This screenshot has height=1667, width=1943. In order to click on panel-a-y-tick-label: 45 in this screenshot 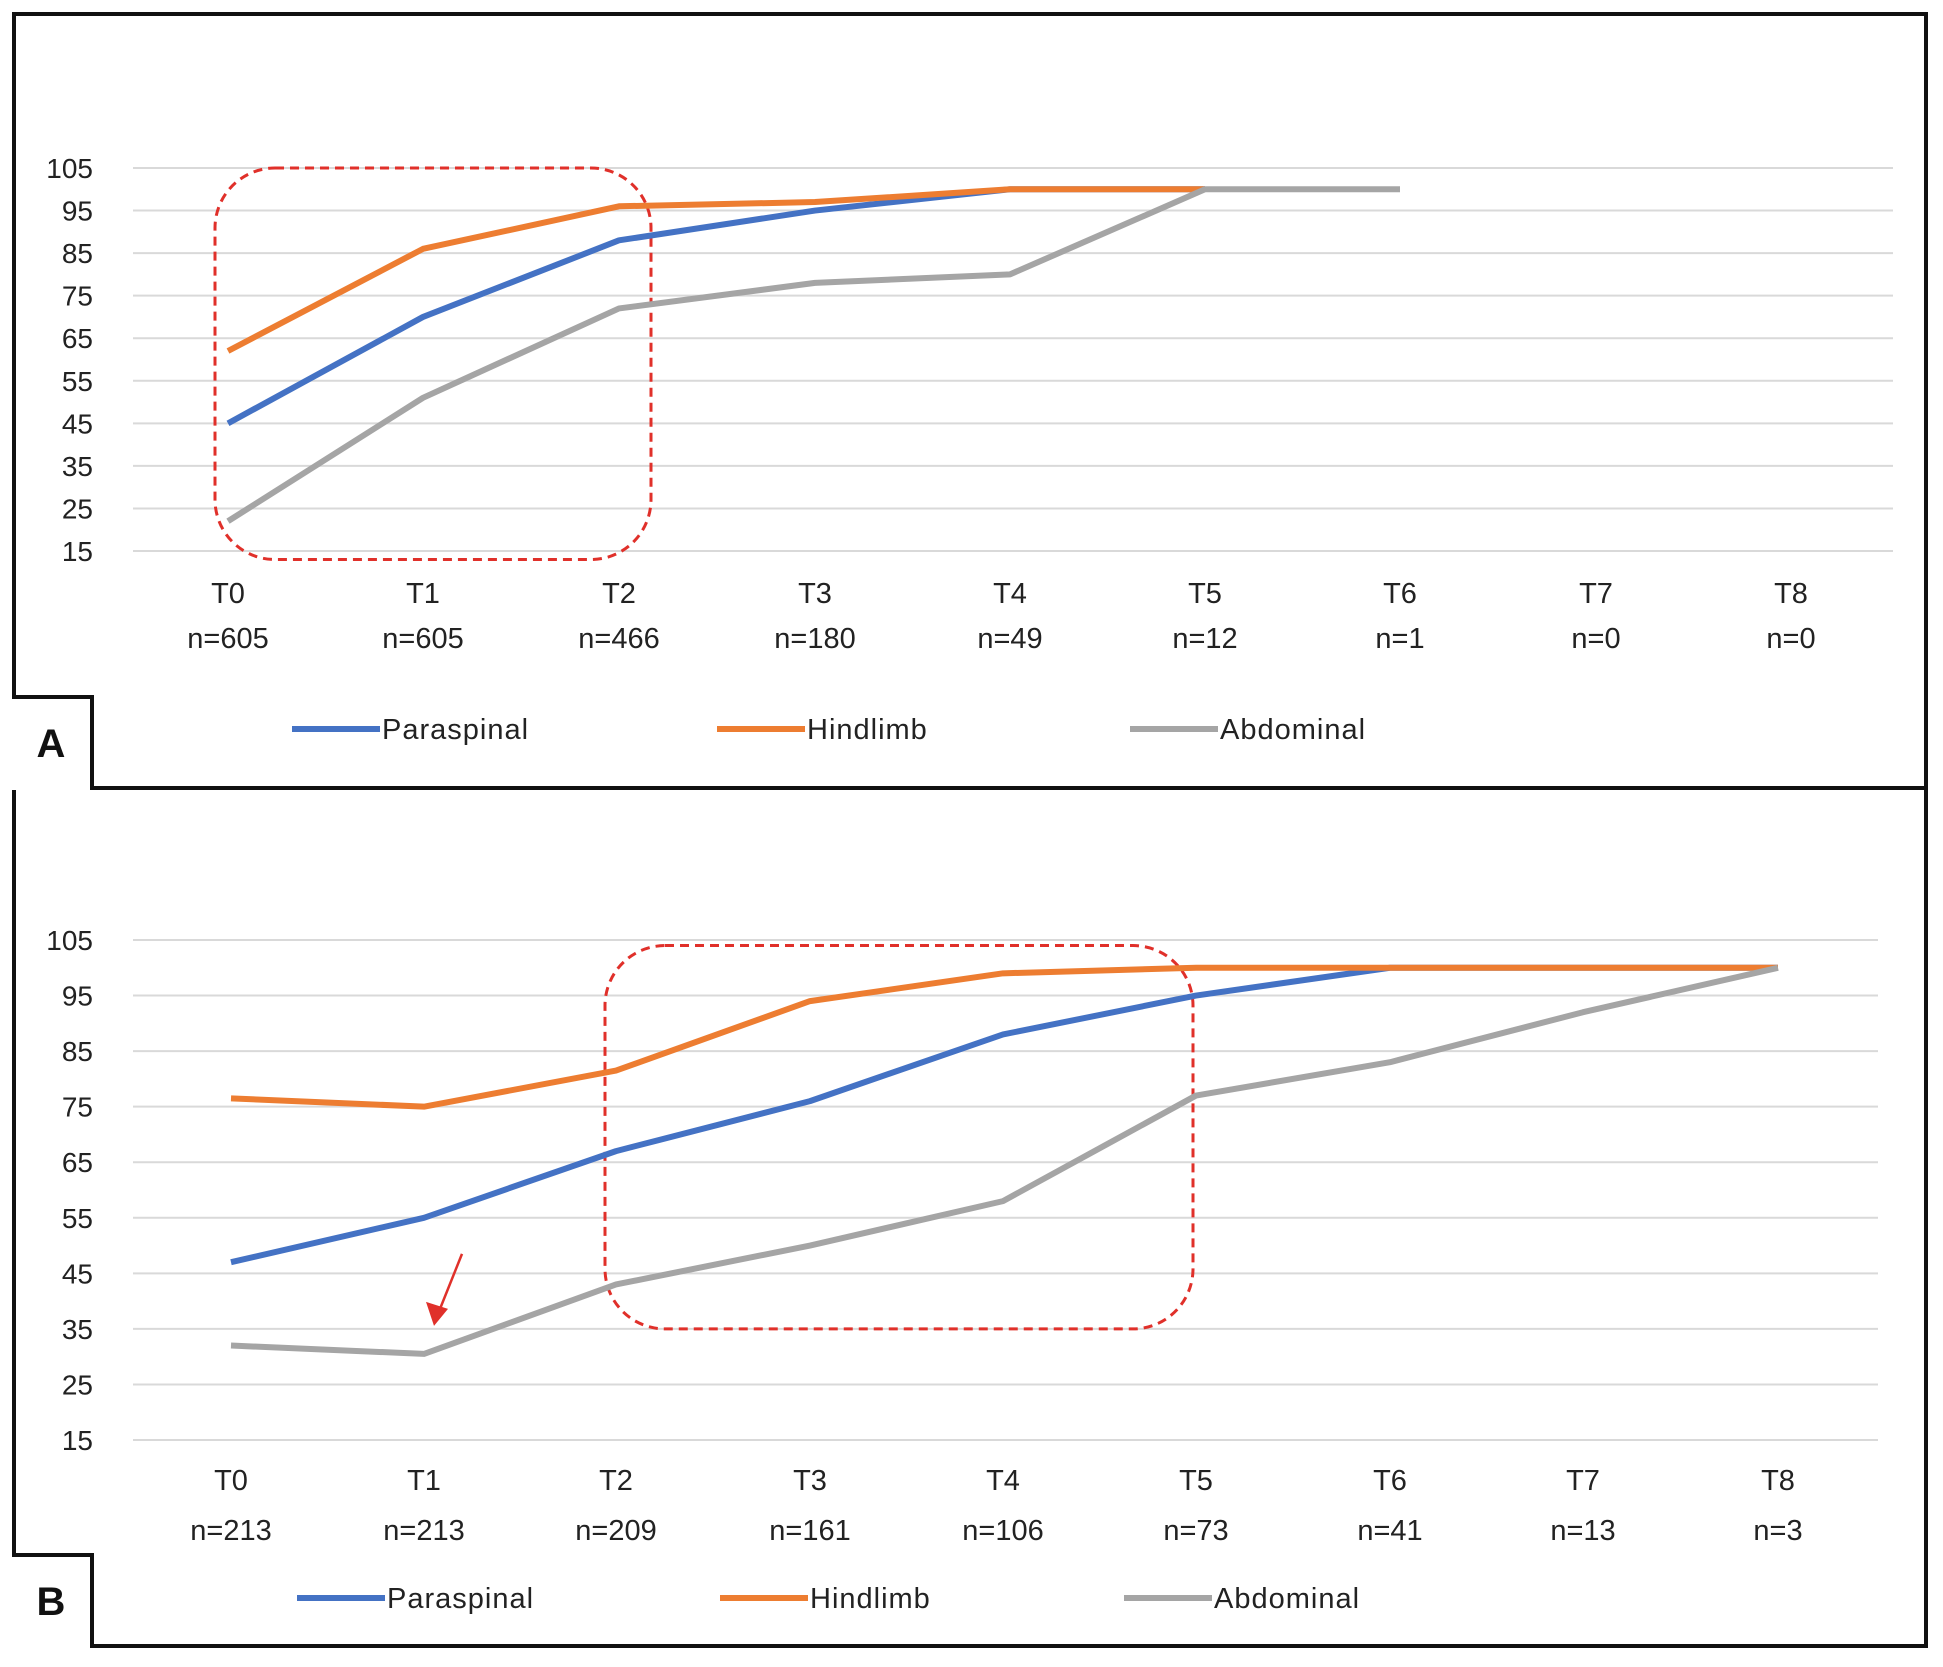, I will do `click(77, 423)`.